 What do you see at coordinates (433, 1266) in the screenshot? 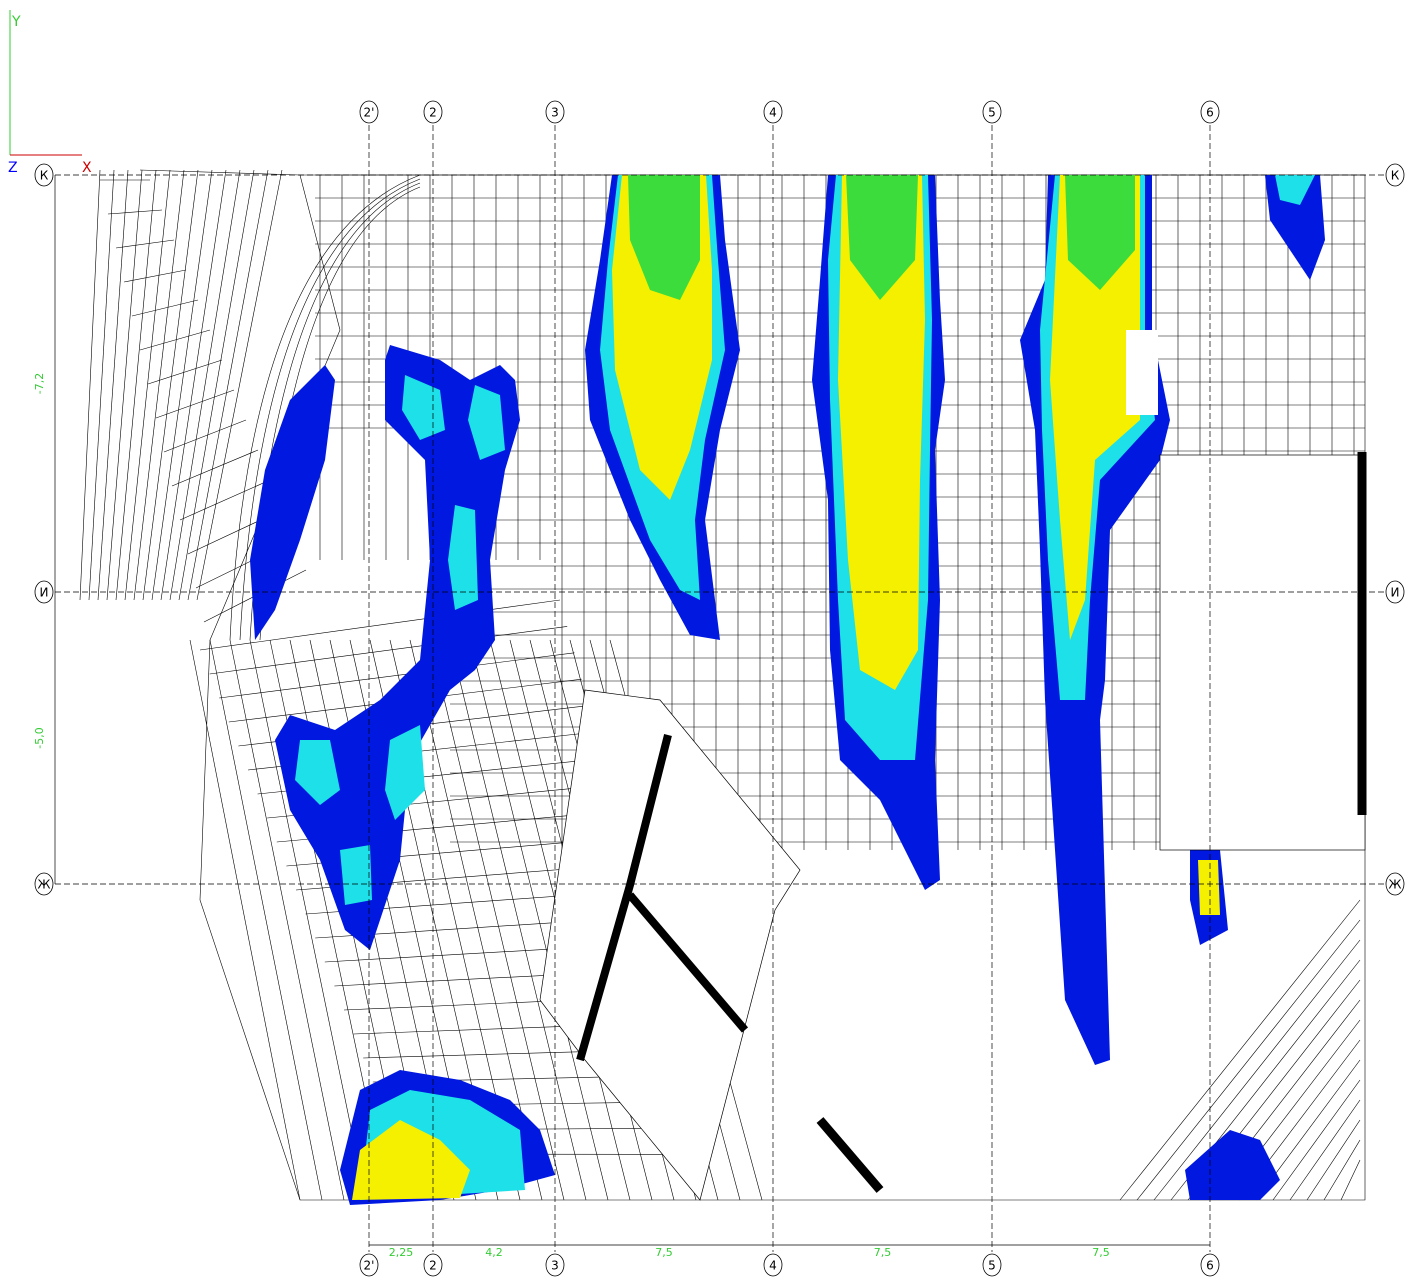
I see `column-label-bottom: 2` at bounding box center [433, 1266].